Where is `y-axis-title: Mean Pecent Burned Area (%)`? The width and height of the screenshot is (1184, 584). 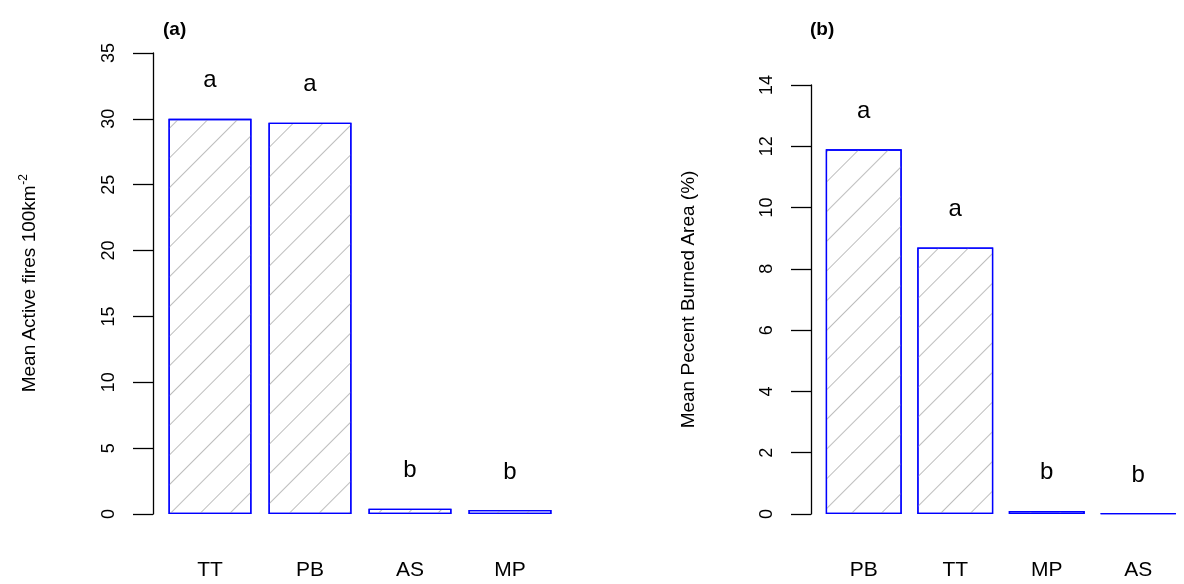
y-axis-title: Mean Pecent Burned Area (%) is located at coordinates (687, 299).